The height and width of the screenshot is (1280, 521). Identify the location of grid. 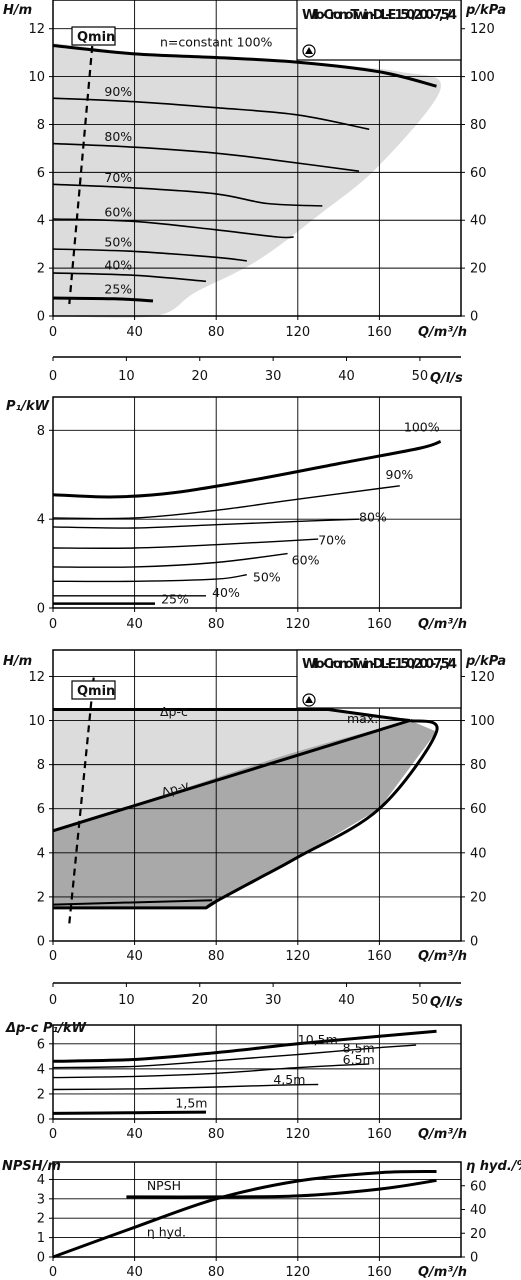
(257, 1209).